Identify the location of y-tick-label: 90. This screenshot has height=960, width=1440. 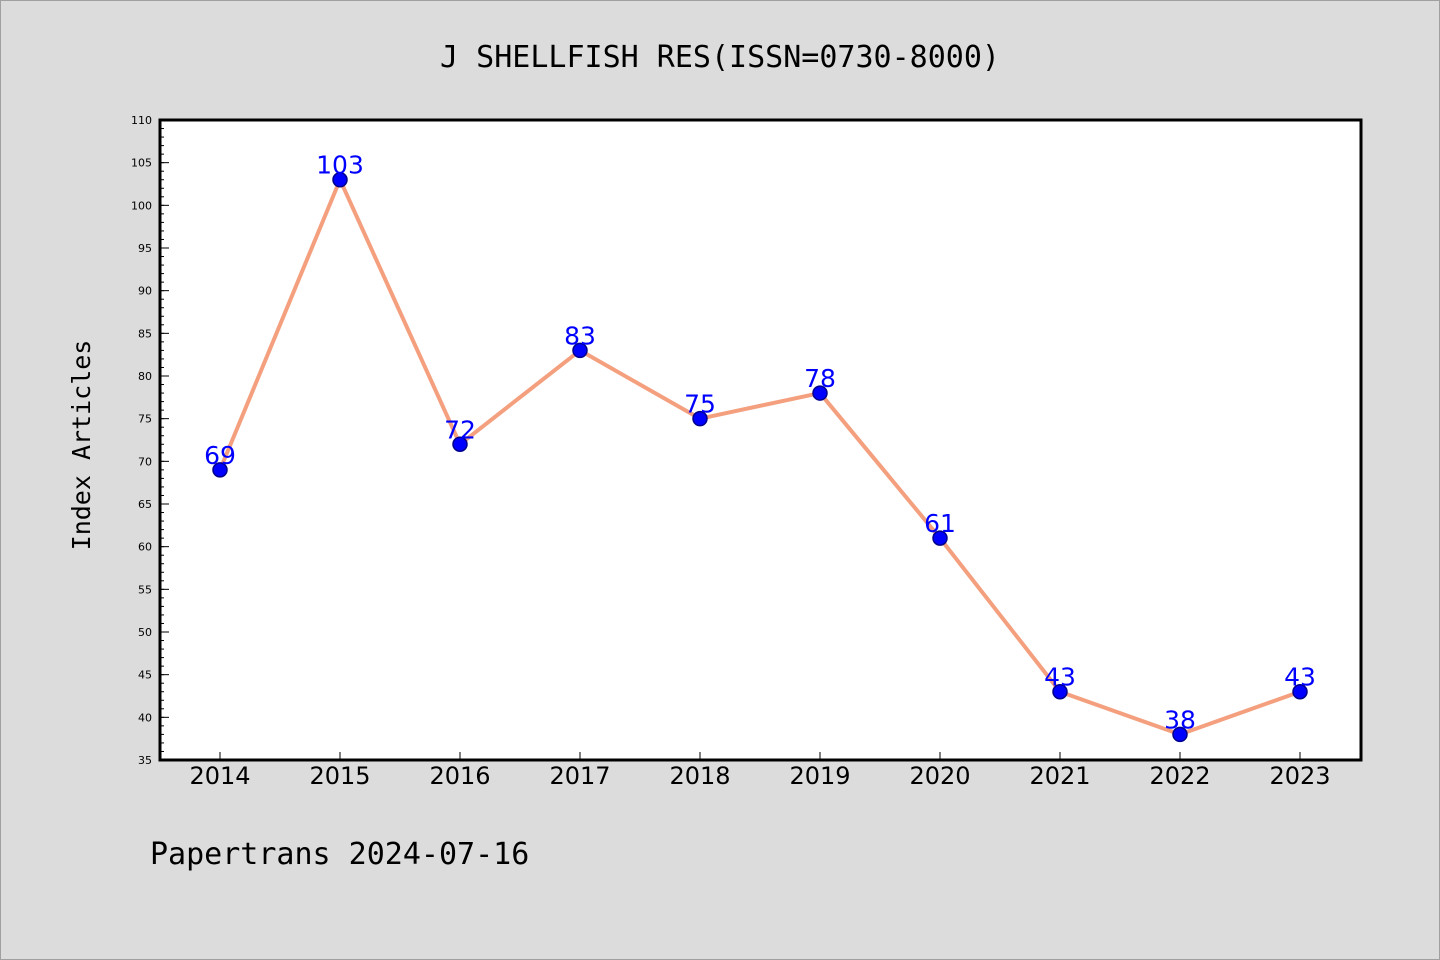
(145, 291).